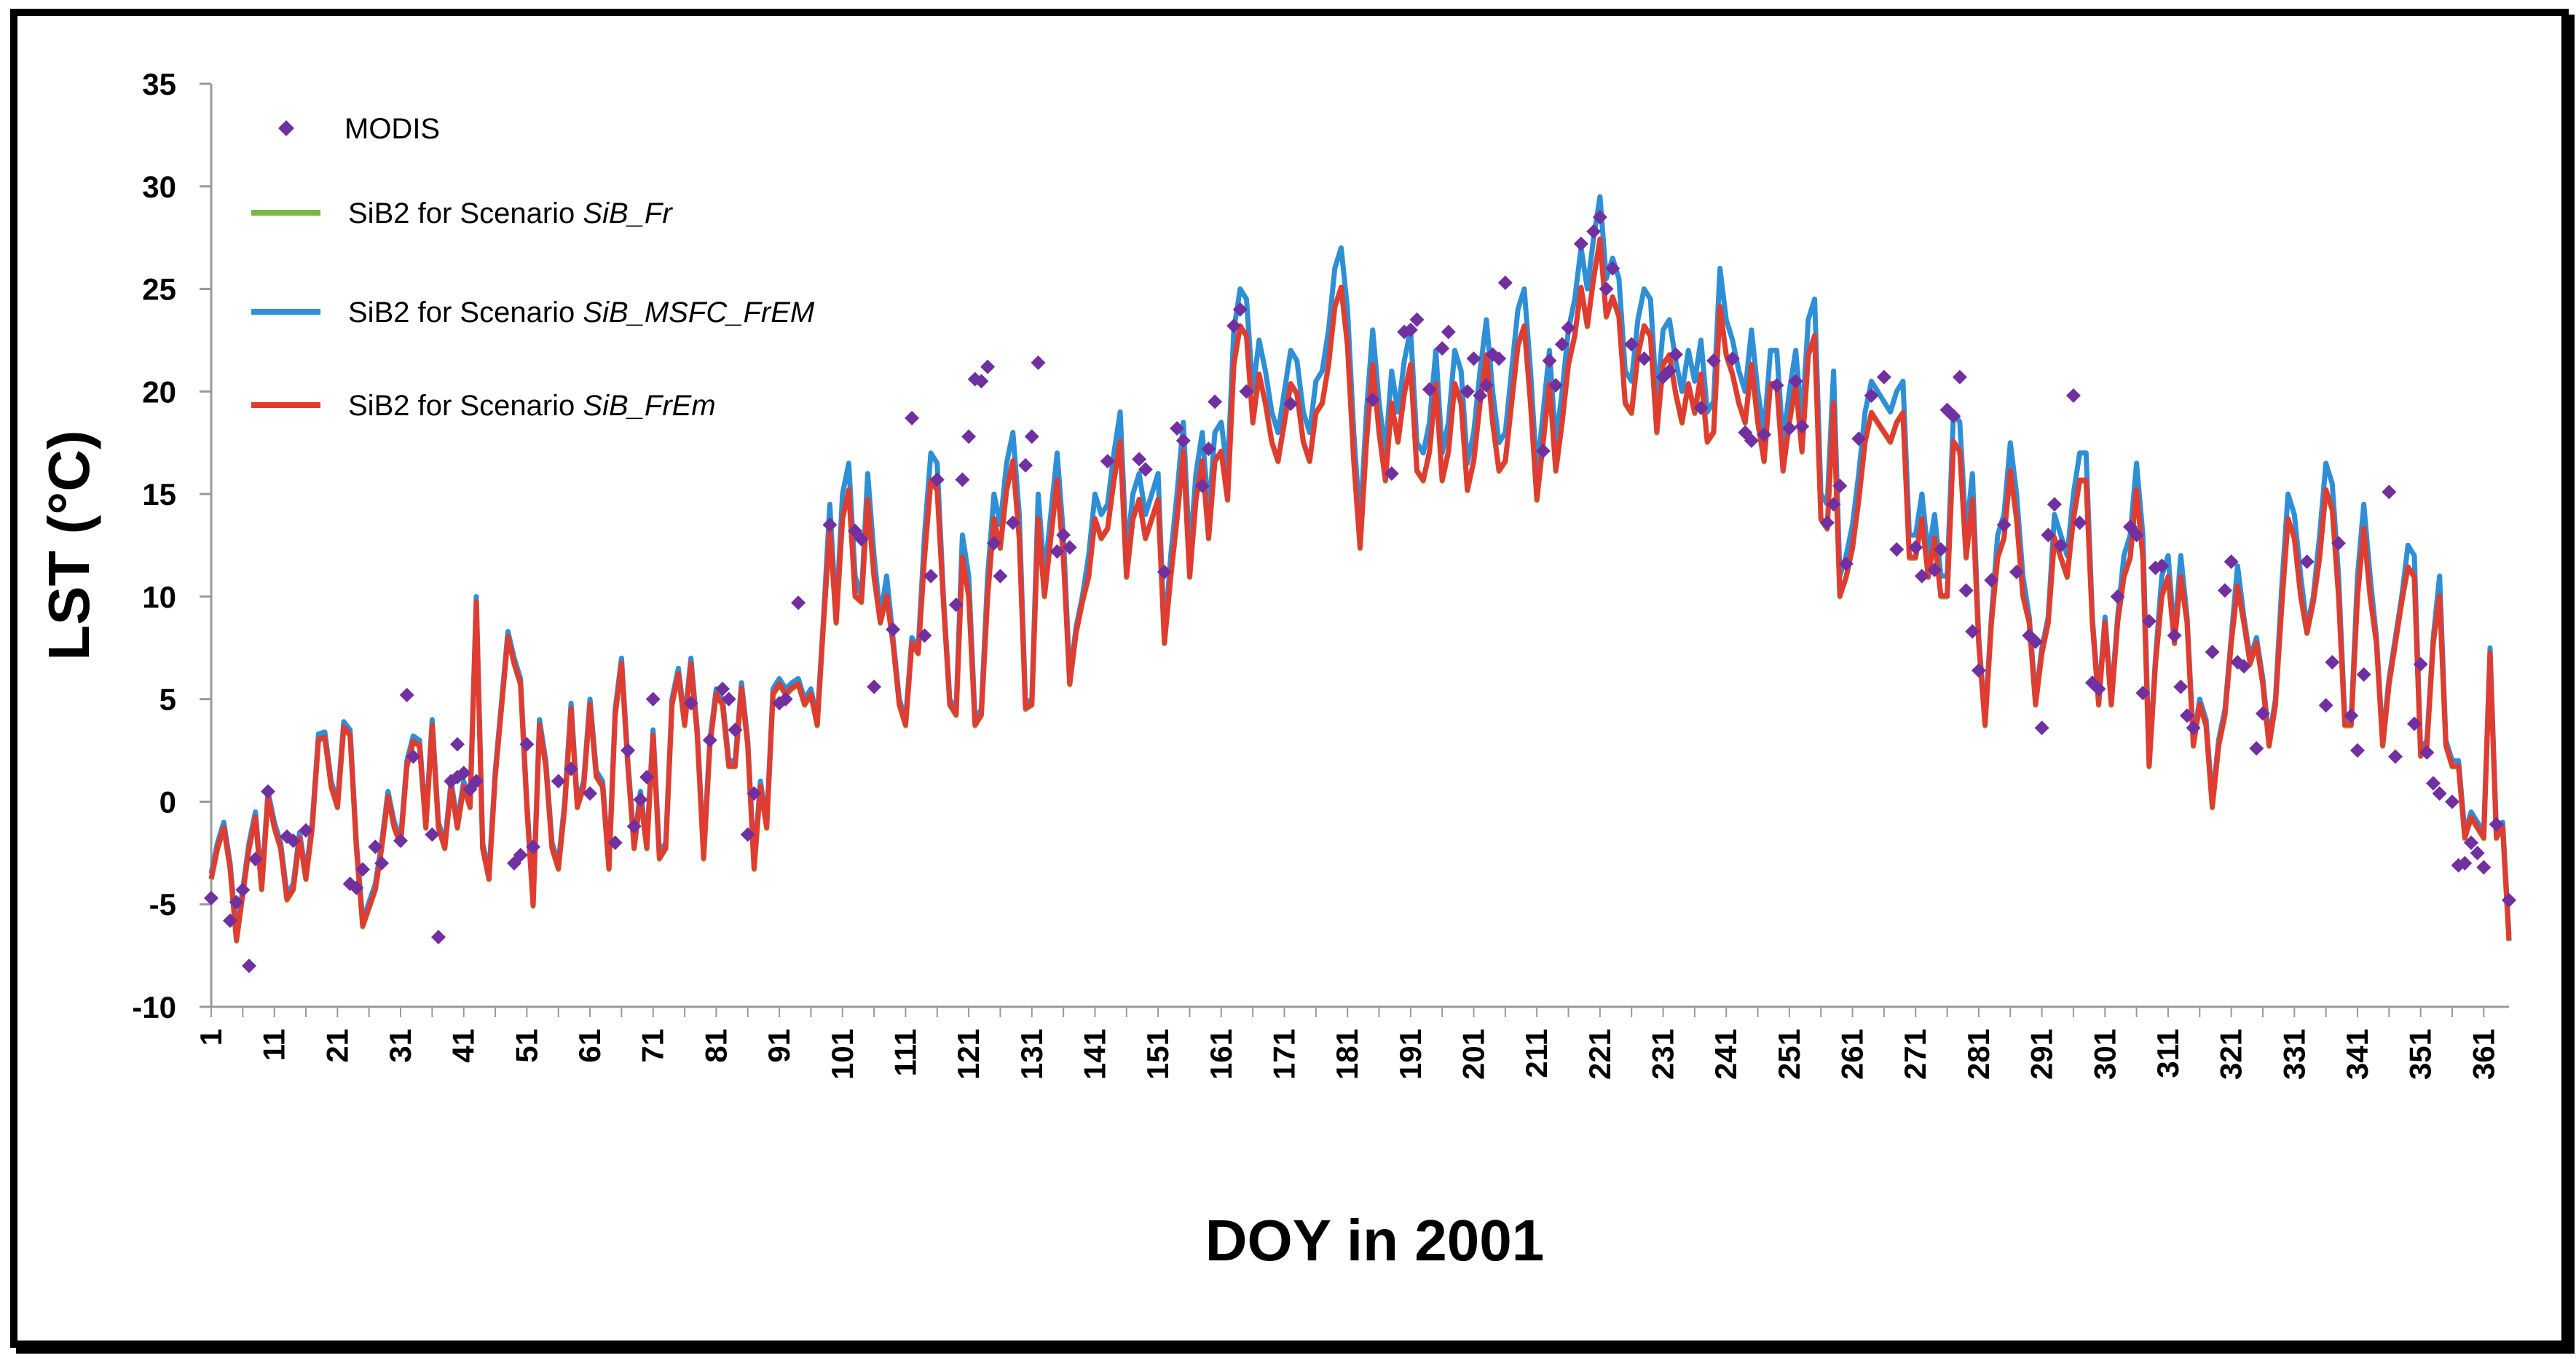 This screenshot has width=2576, height=1358. What do you see at coordinates (211, 1037) in the screenshot?
I see `x-tick-label: 1` at bounding box center [211, 1037].